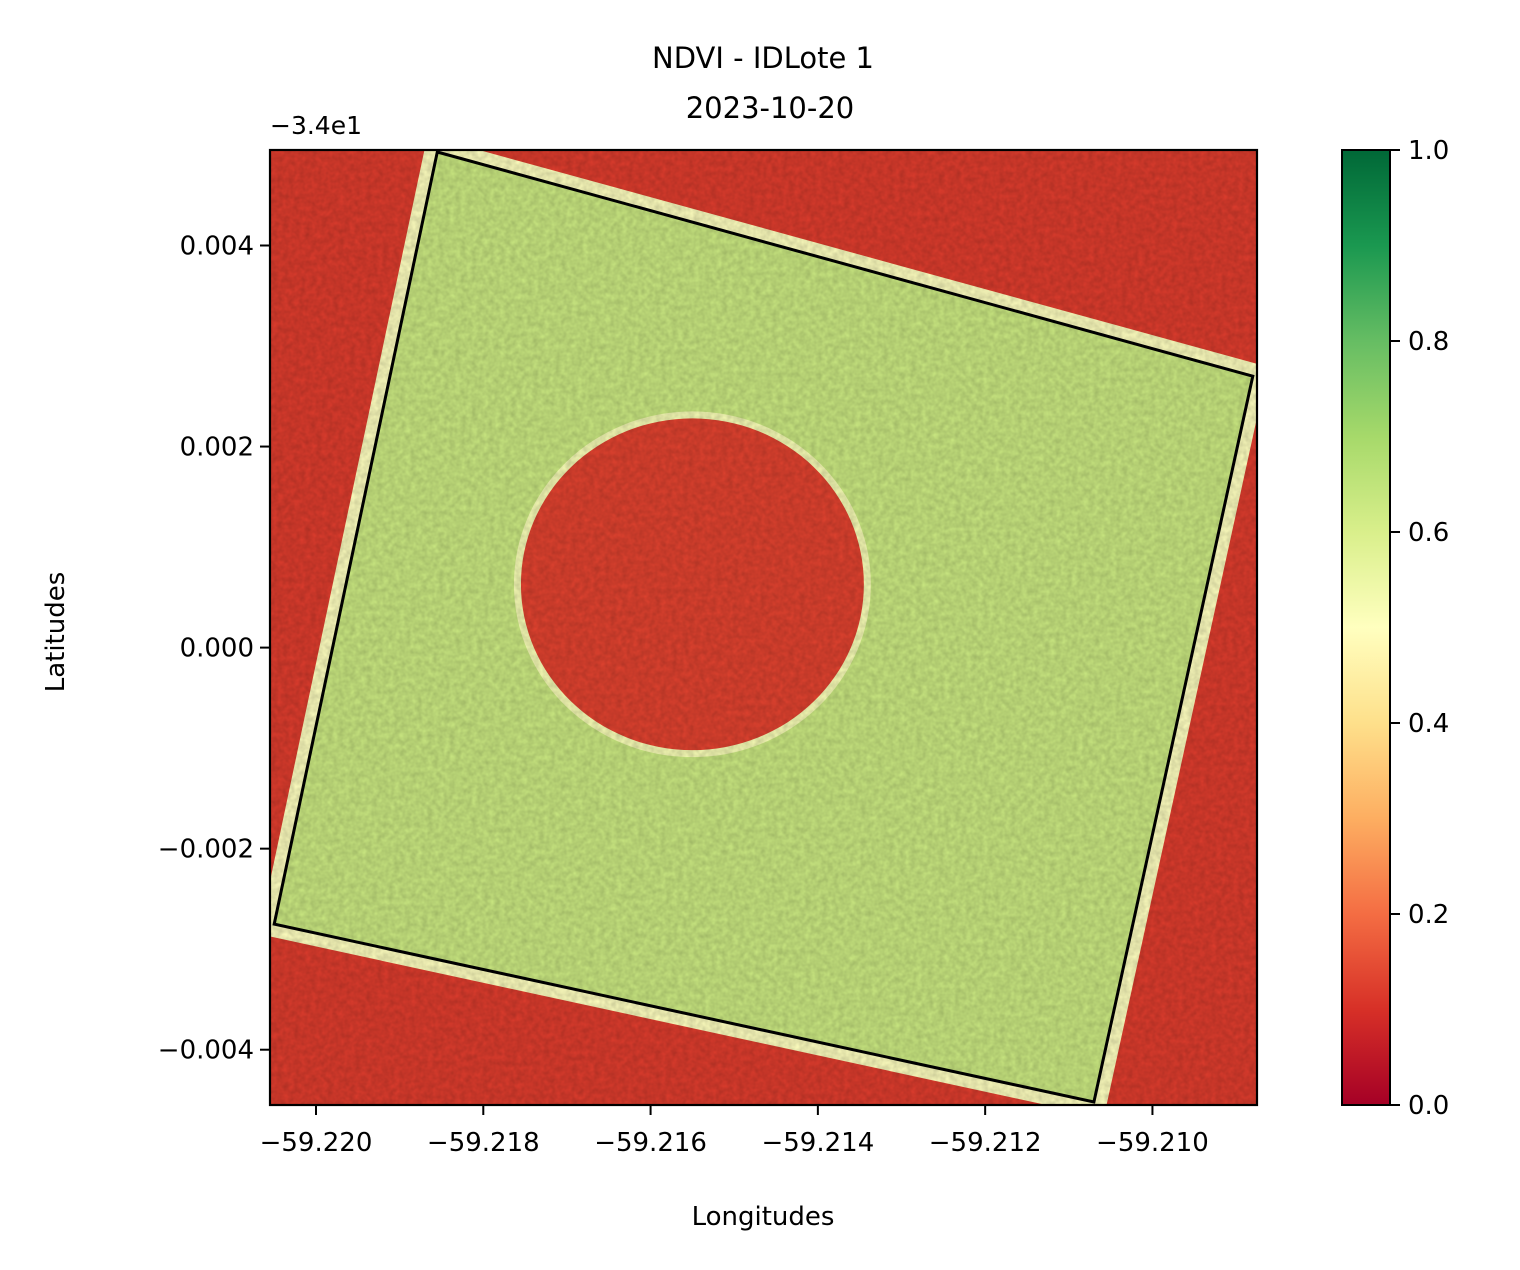 Image resolution: width=1520 pixels, height=1270 pixels. Describe the element at coordinates (56, 632) in the screenshot. I see `y-axis-label: Latitudes` at that location.